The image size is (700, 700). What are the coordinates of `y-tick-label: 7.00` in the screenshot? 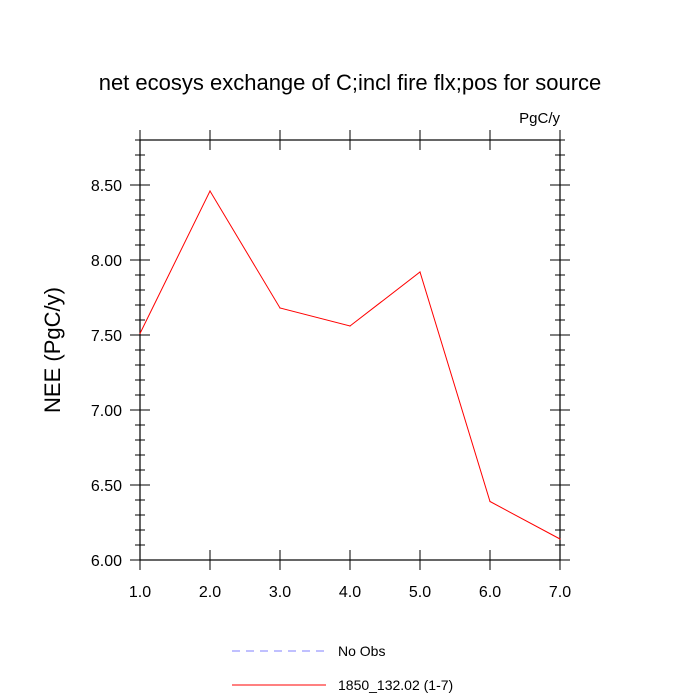 It's located at (106, 411).